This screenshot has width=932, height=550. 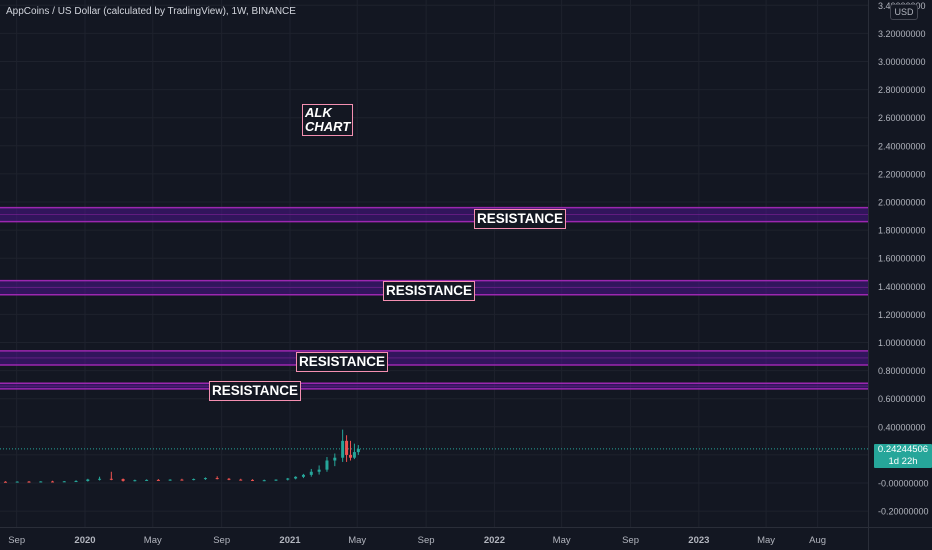 I want to click on y-tick-label: 0.60000000, so click(x=902, y=399).